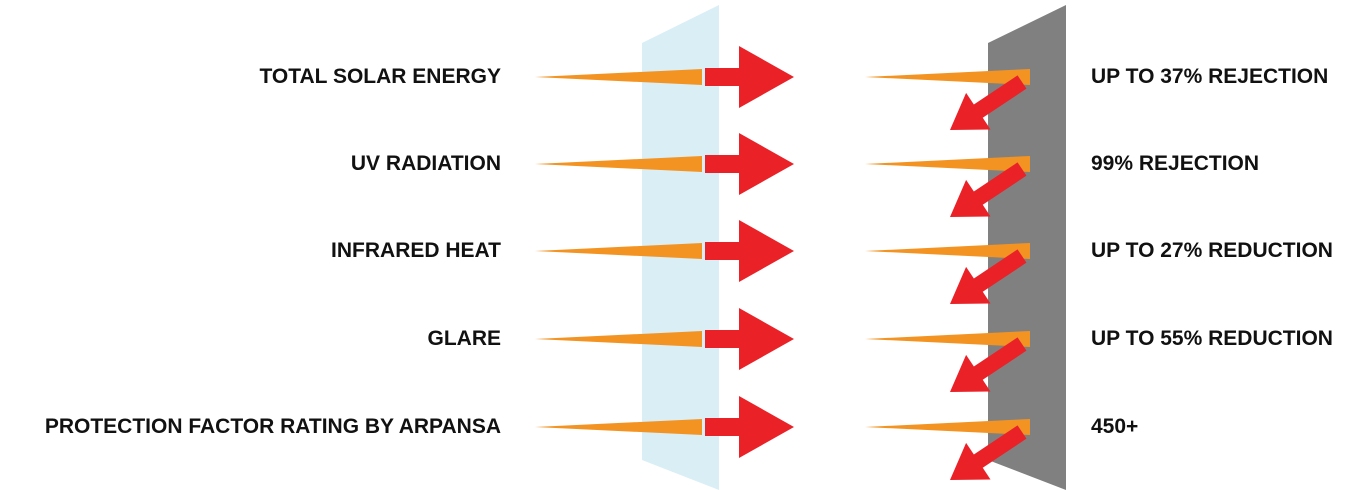  What do you see at coordinates (380, 76) in the screenshot?
I see `property-label-total-solar-energy: TOTAL SOLAR ENERGY` at bounding box center [380, 76].